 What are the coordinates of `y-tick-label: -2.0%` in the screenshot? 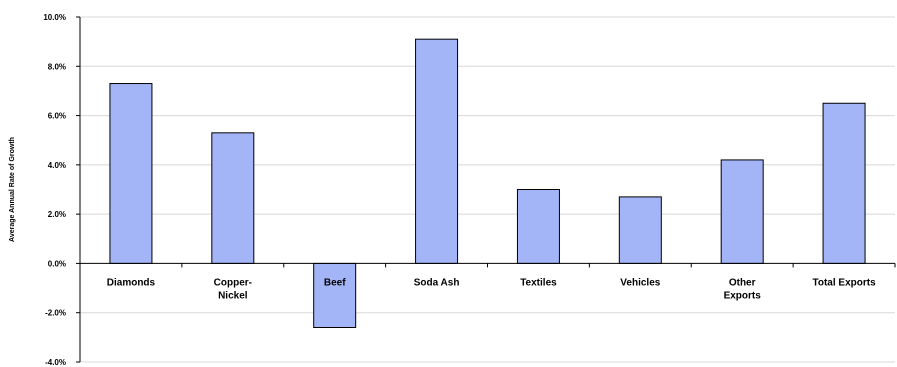 It's located at (55, 313).